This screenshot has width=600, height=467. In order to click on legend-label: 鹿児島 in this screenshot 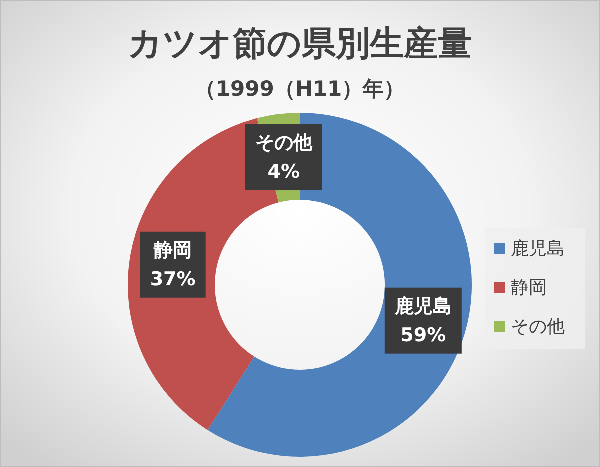, I will do `click(538, 249)`.